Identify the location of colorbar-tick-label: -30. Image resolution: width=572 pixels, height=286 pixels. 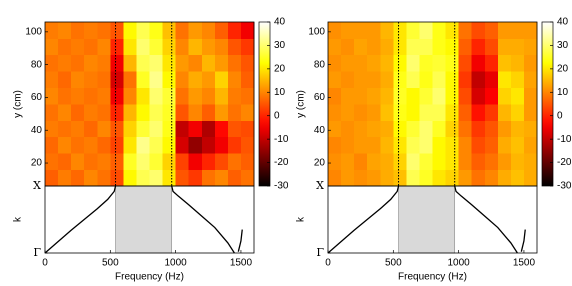
(564, 186).